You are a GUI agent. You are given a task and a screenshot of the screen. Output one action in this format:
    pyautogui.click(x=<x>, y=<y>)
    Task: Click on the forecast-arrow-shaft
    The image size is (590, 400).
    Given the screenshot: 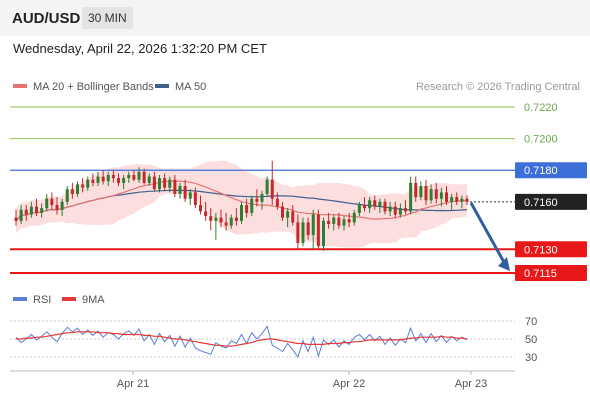 What is the action you would take?
    pyautogui.click(x=488, y=233)
    